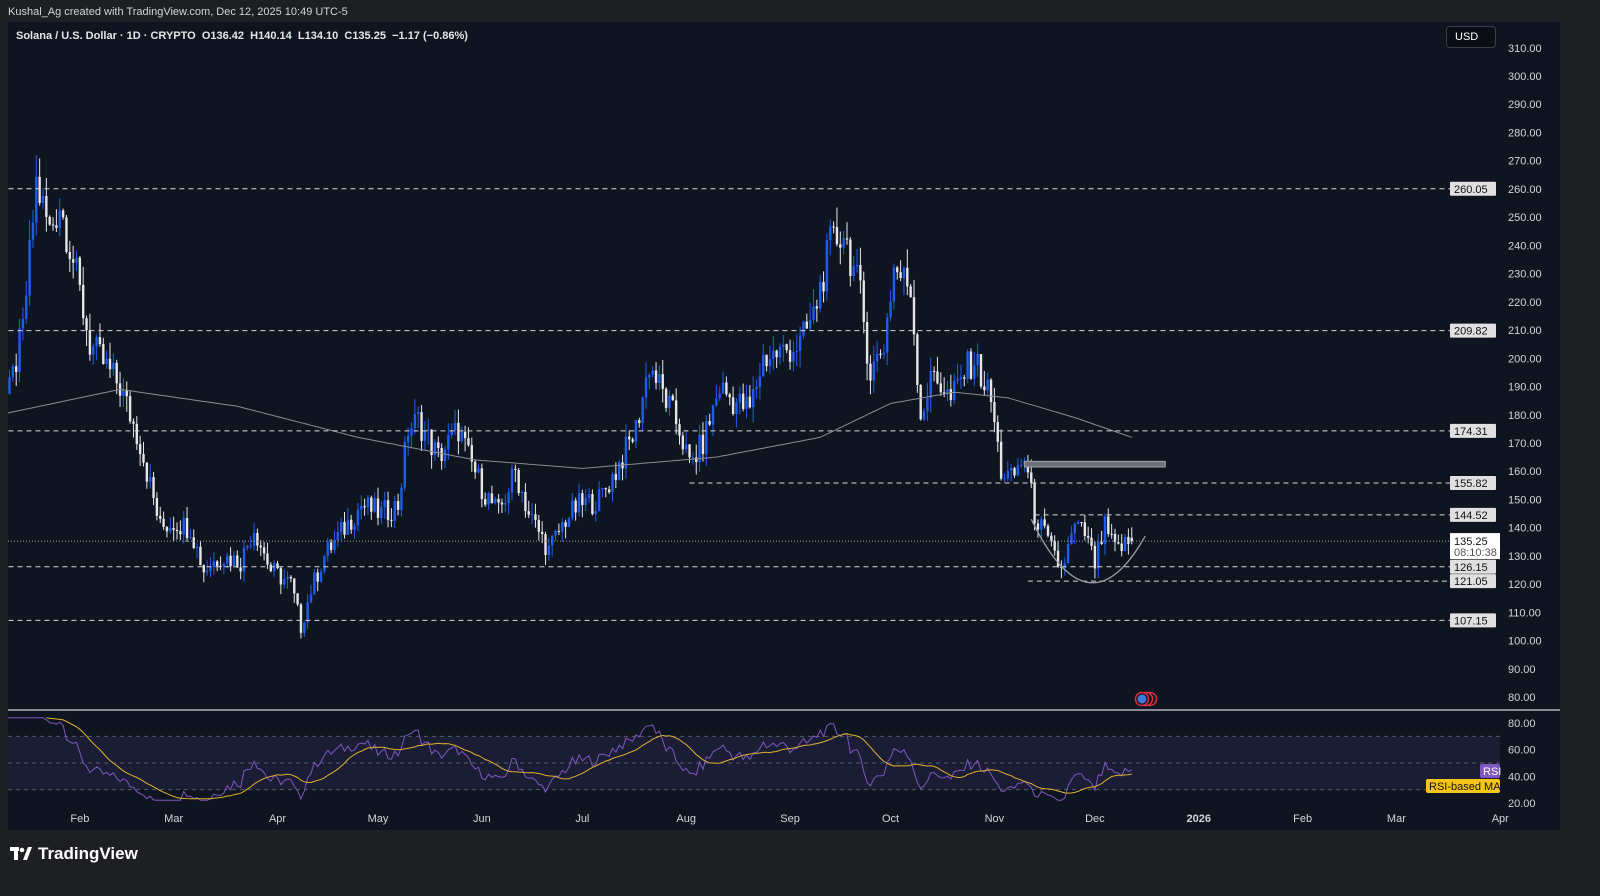 The height and width of the screenshot is (896, 1600). What do you see at coordinates (1525, 359) in the screenshot?
I see `price-axis-label: 200.00` at bounding box center [1525, 359].